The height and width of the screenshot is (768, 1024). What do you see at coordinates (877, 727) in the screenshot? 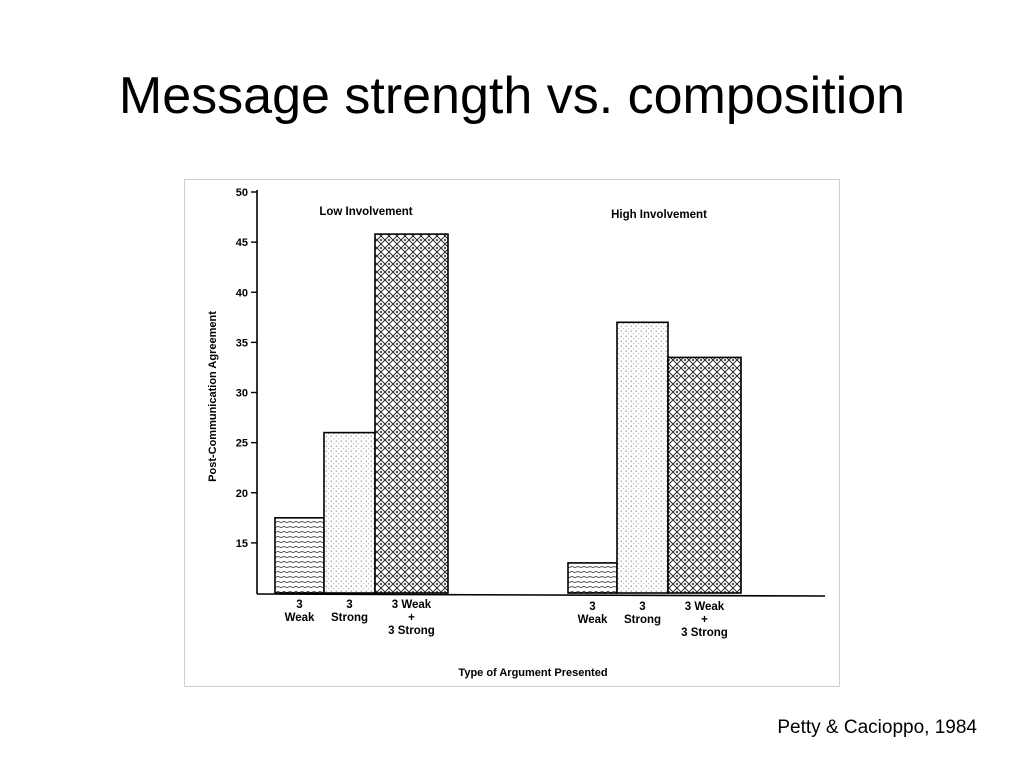
I see `citation: Petty & Cacioppo, 1984` at bounding box center [877, 727].